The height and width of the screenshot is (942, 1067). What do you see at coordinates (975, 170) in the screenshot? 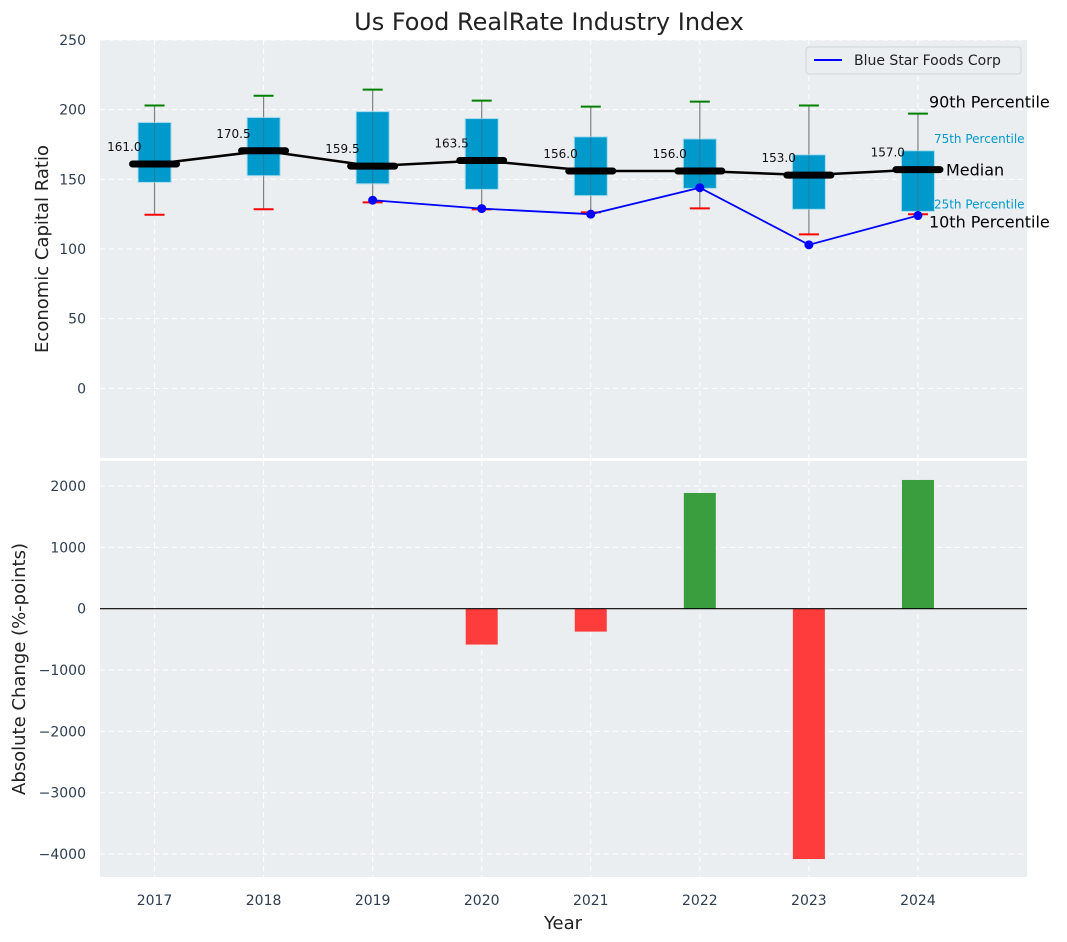
I see `annotation-median: Median` at bounding box center [975, 170].